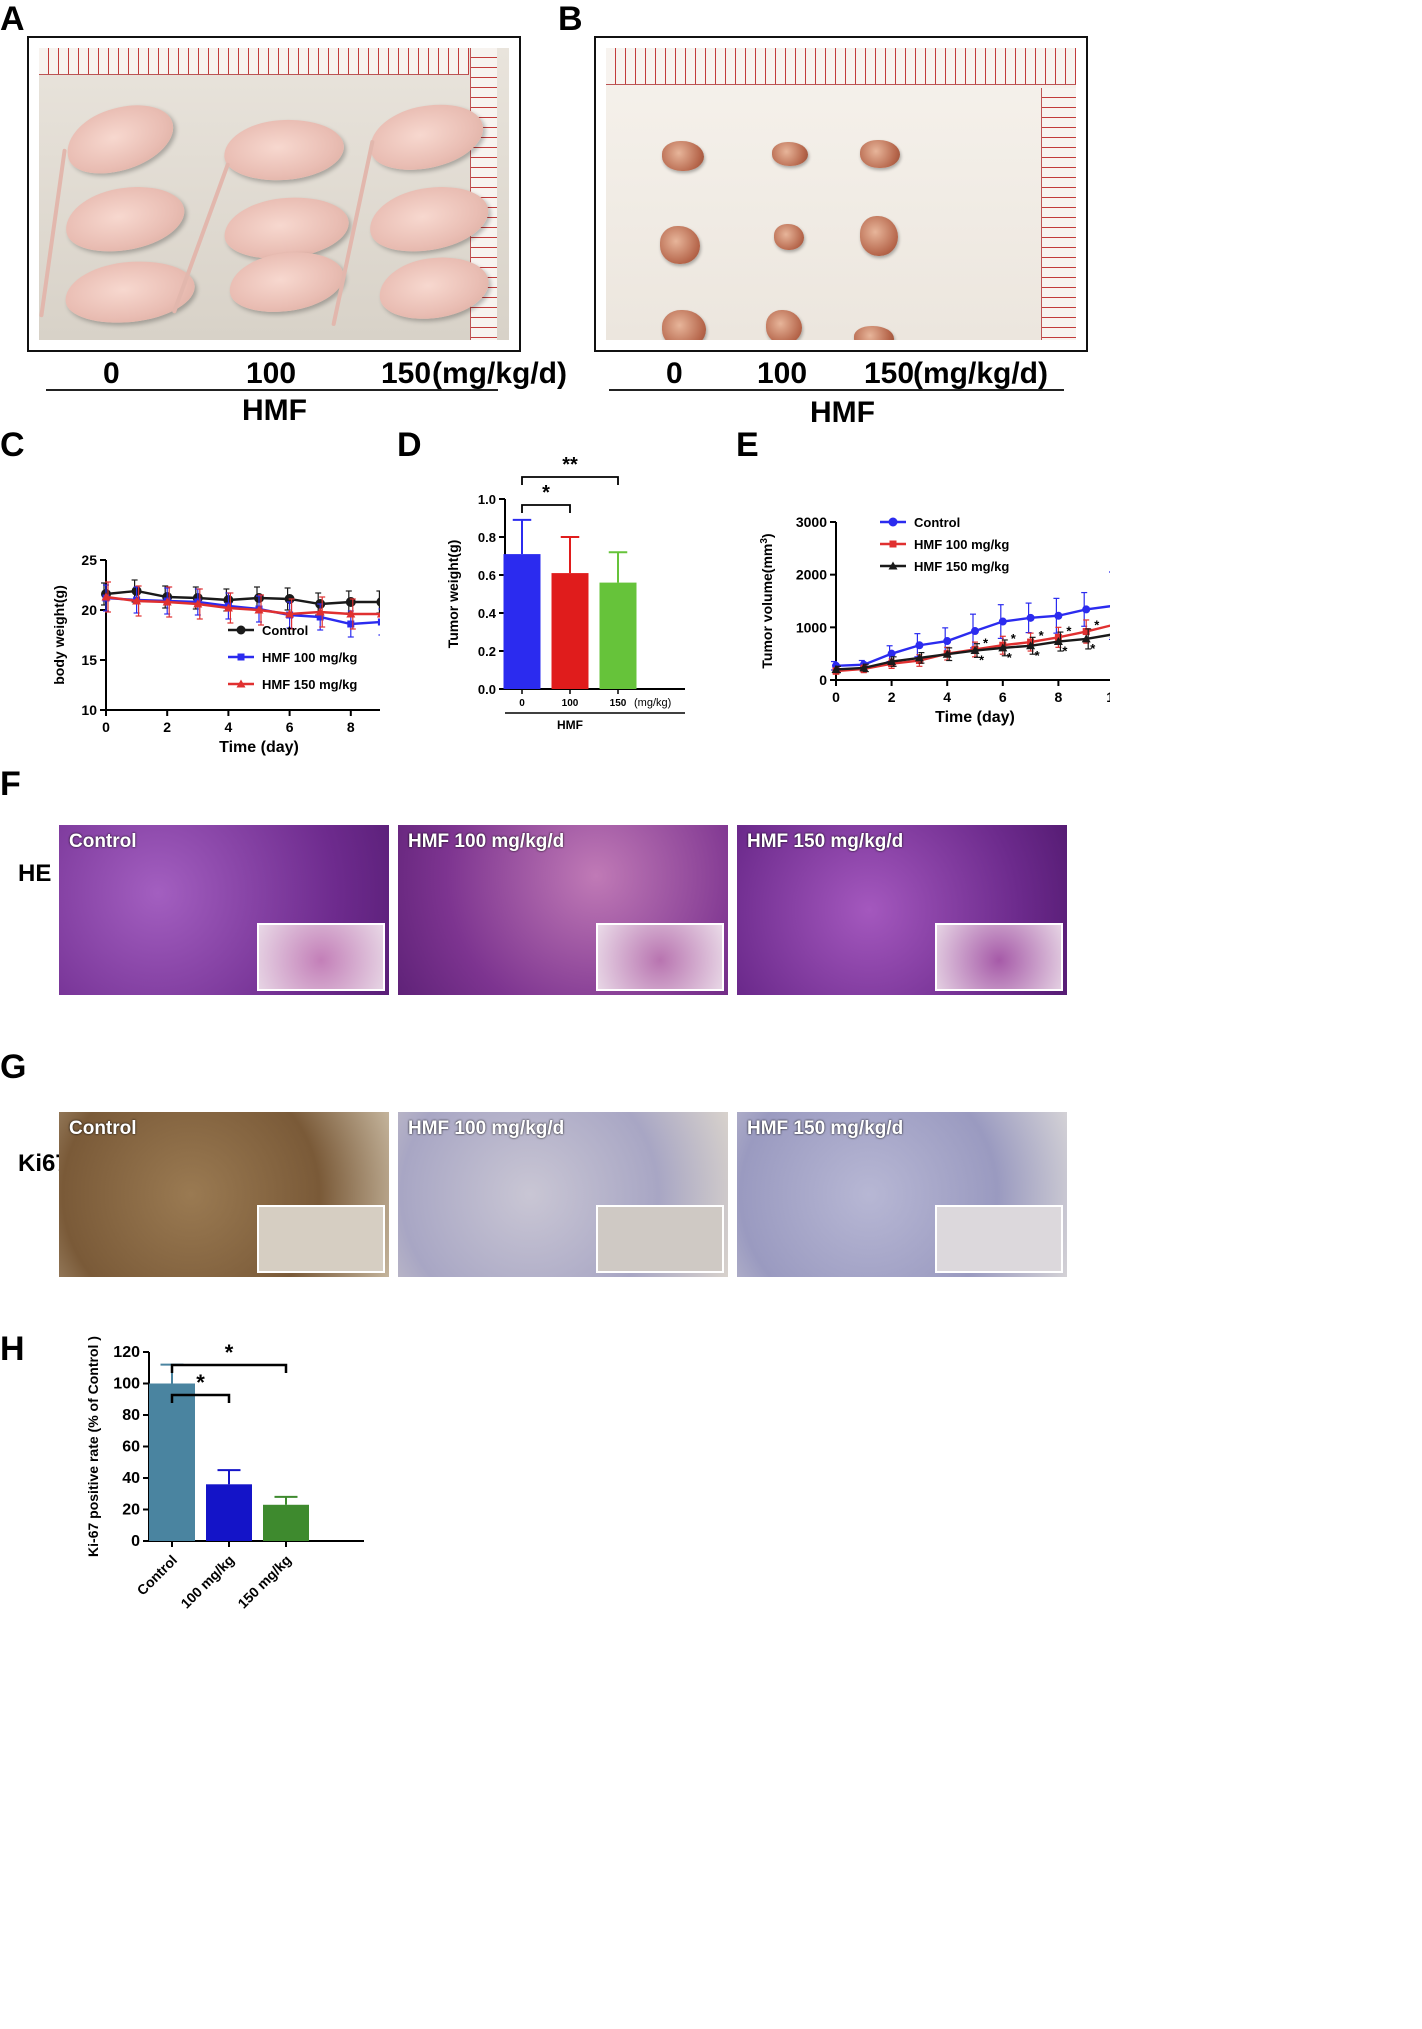 The height and width of the screenshot is (2029, 1422). What do you see at coordinates (12, 19) in the screenshot?
I see `panel-a-letter: A` at bounding box center [12, 19].